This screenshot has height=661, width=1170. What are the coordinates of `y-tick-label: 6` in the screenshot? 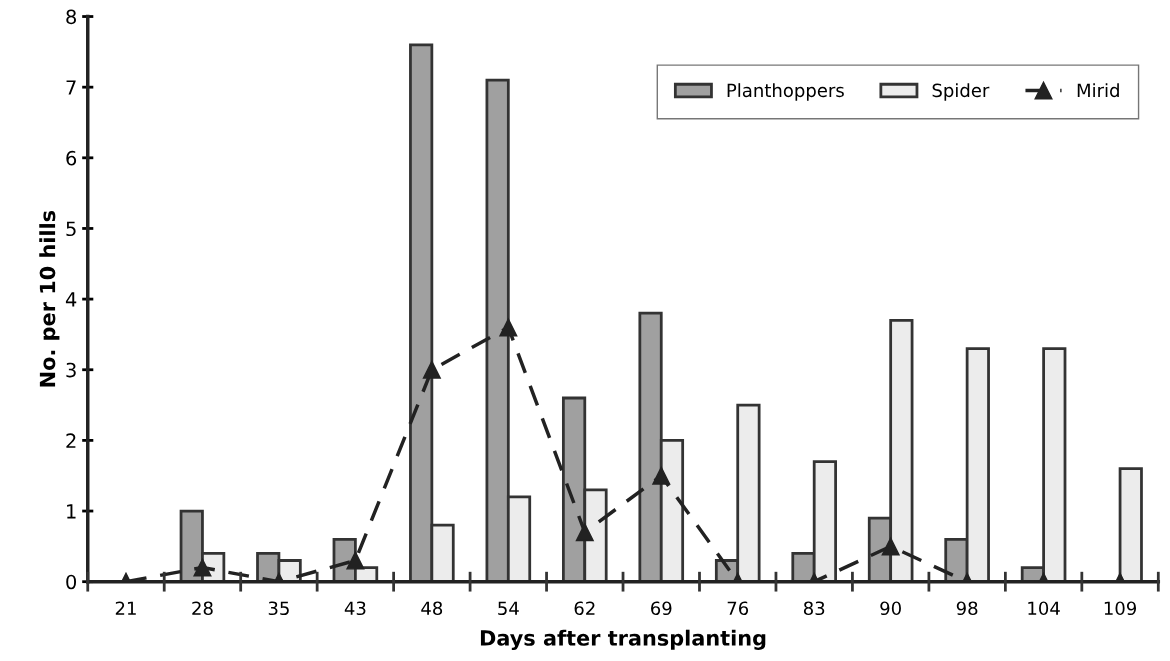 It's located at (71, 158).